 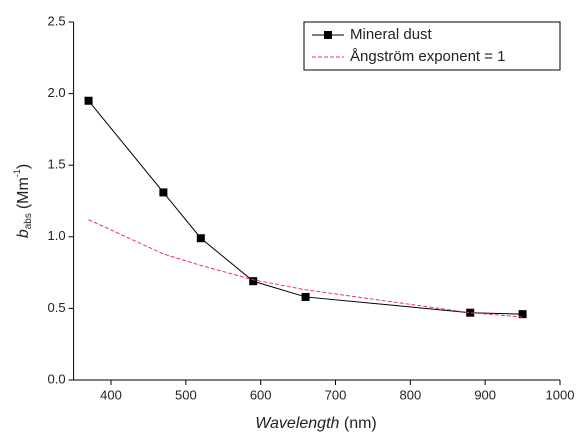 I want to click on y-label-unit: (Mm, so click(x=23, y=193).